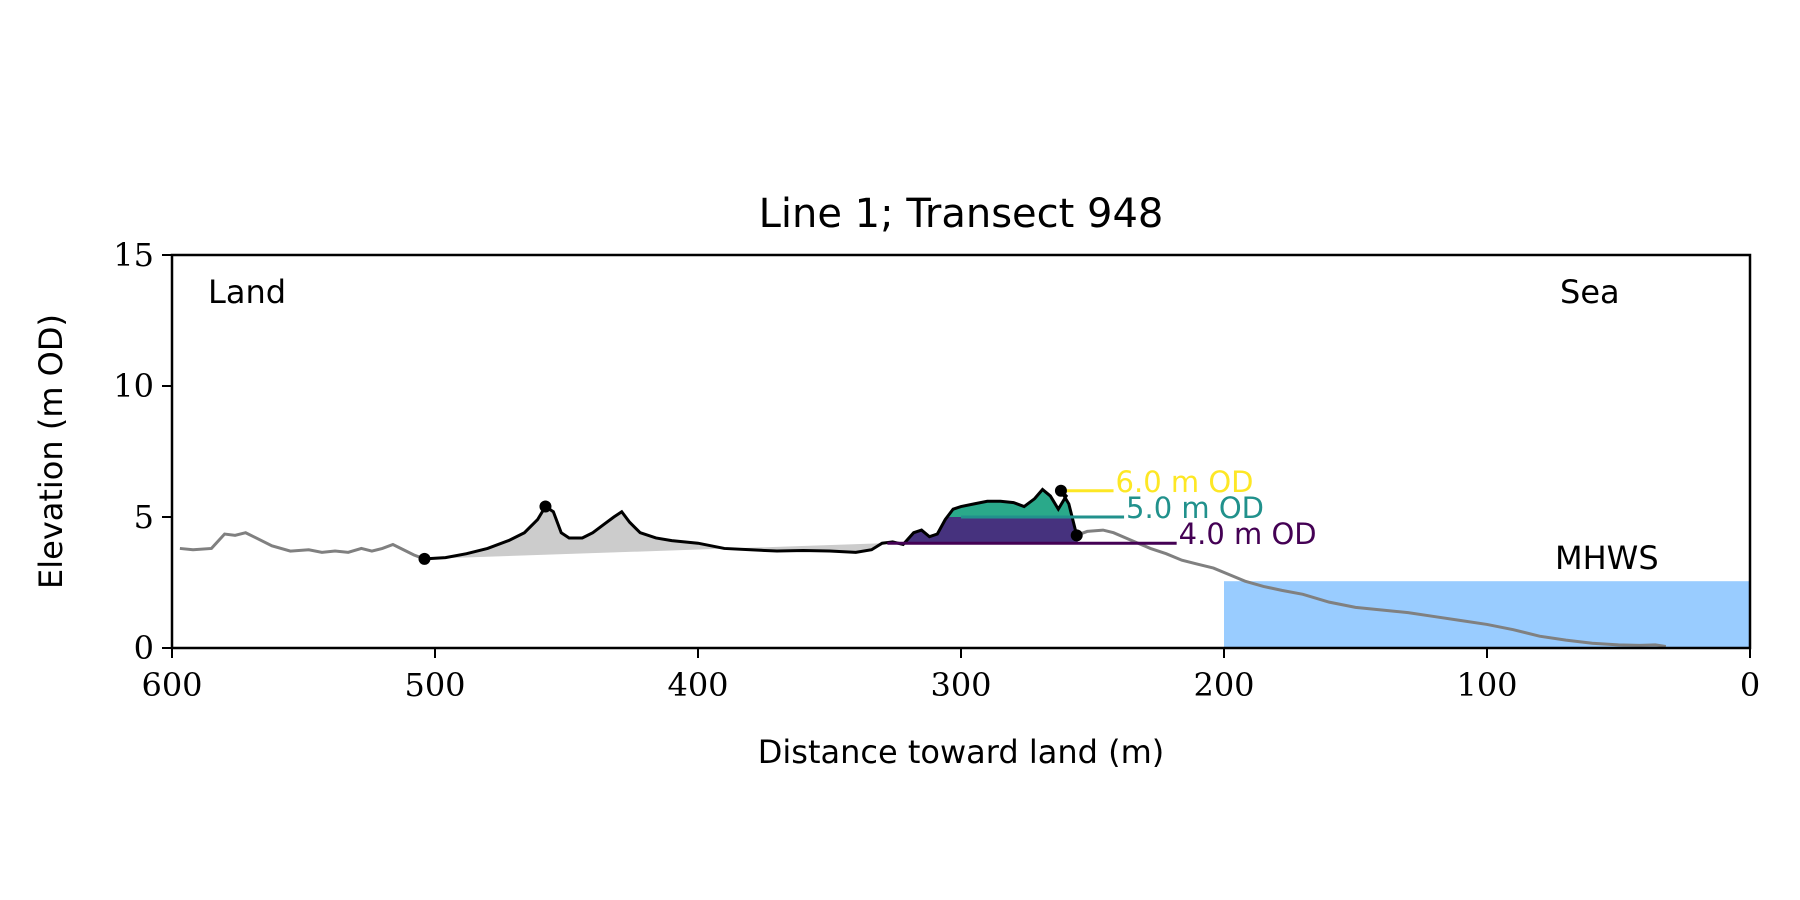  I want to click on y-tick-label: 0, so click(144, 648).